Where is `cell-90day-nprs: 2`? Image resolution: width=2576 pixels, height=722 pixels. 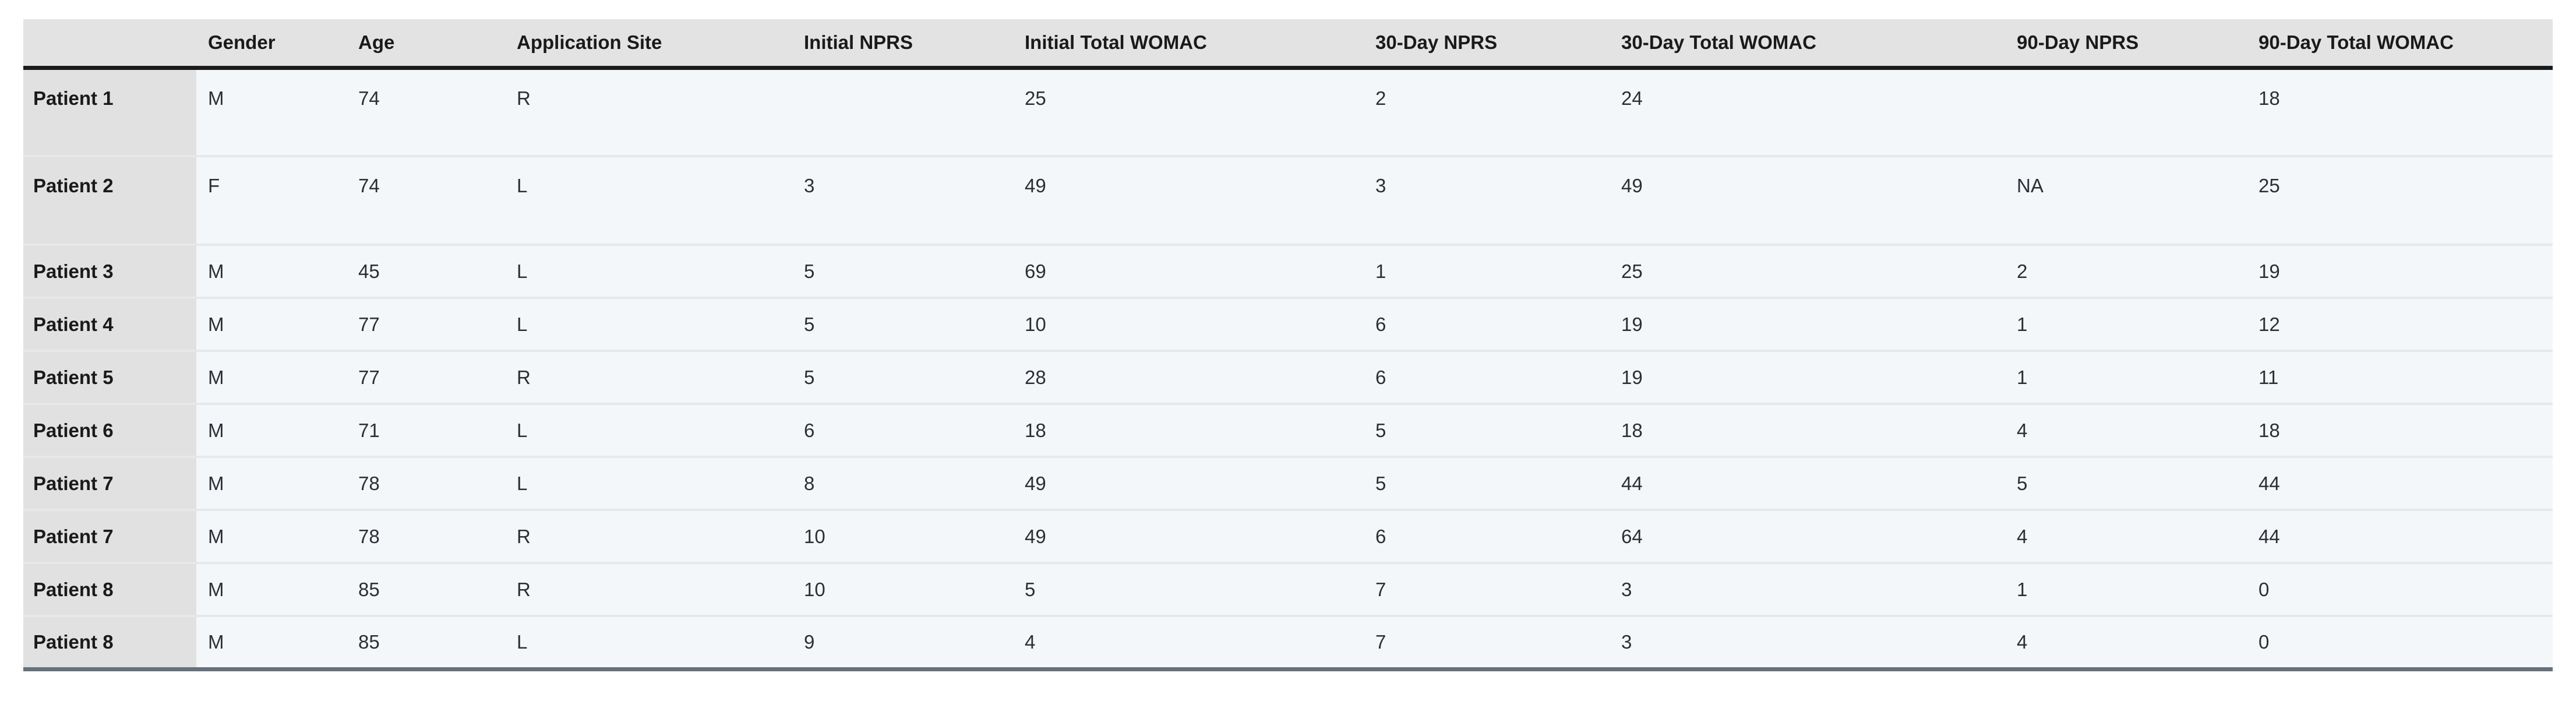
cell-90day-nprs: 2 is located at coordinates (2126, 271).